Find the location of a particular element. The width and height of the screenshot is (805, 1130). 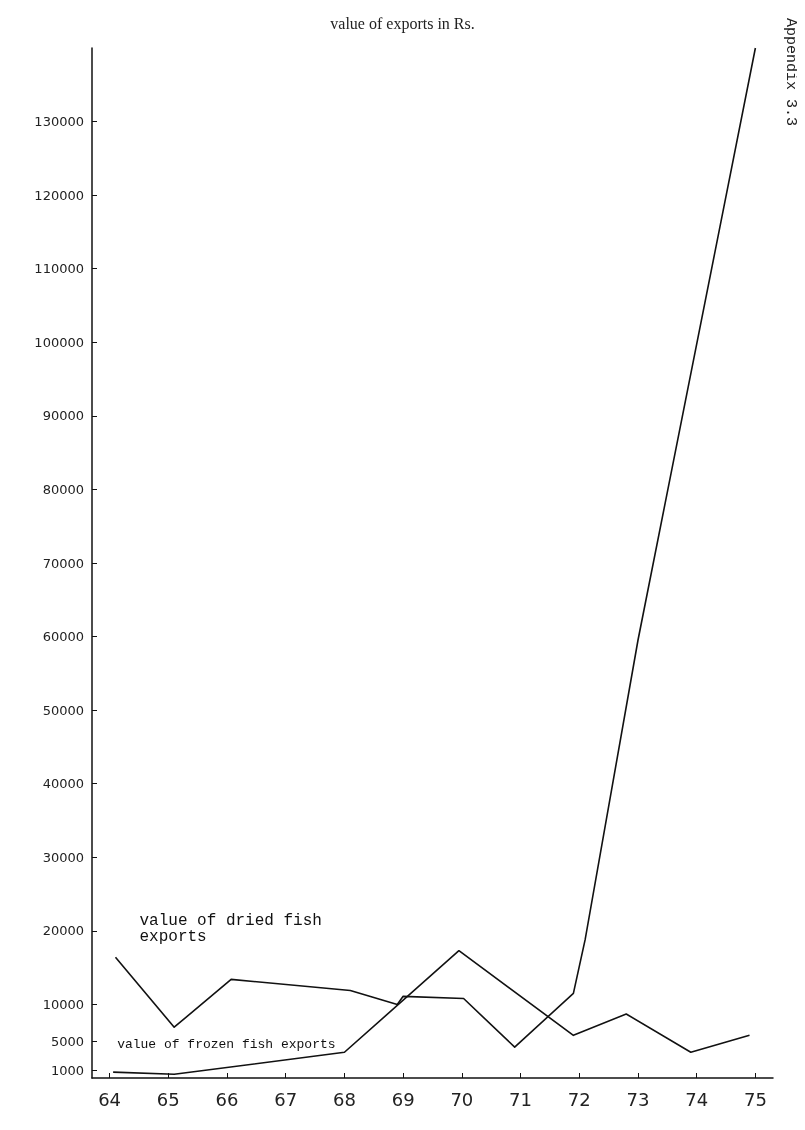

x-tick-label: 74 is located at coordinates (697, 1099).